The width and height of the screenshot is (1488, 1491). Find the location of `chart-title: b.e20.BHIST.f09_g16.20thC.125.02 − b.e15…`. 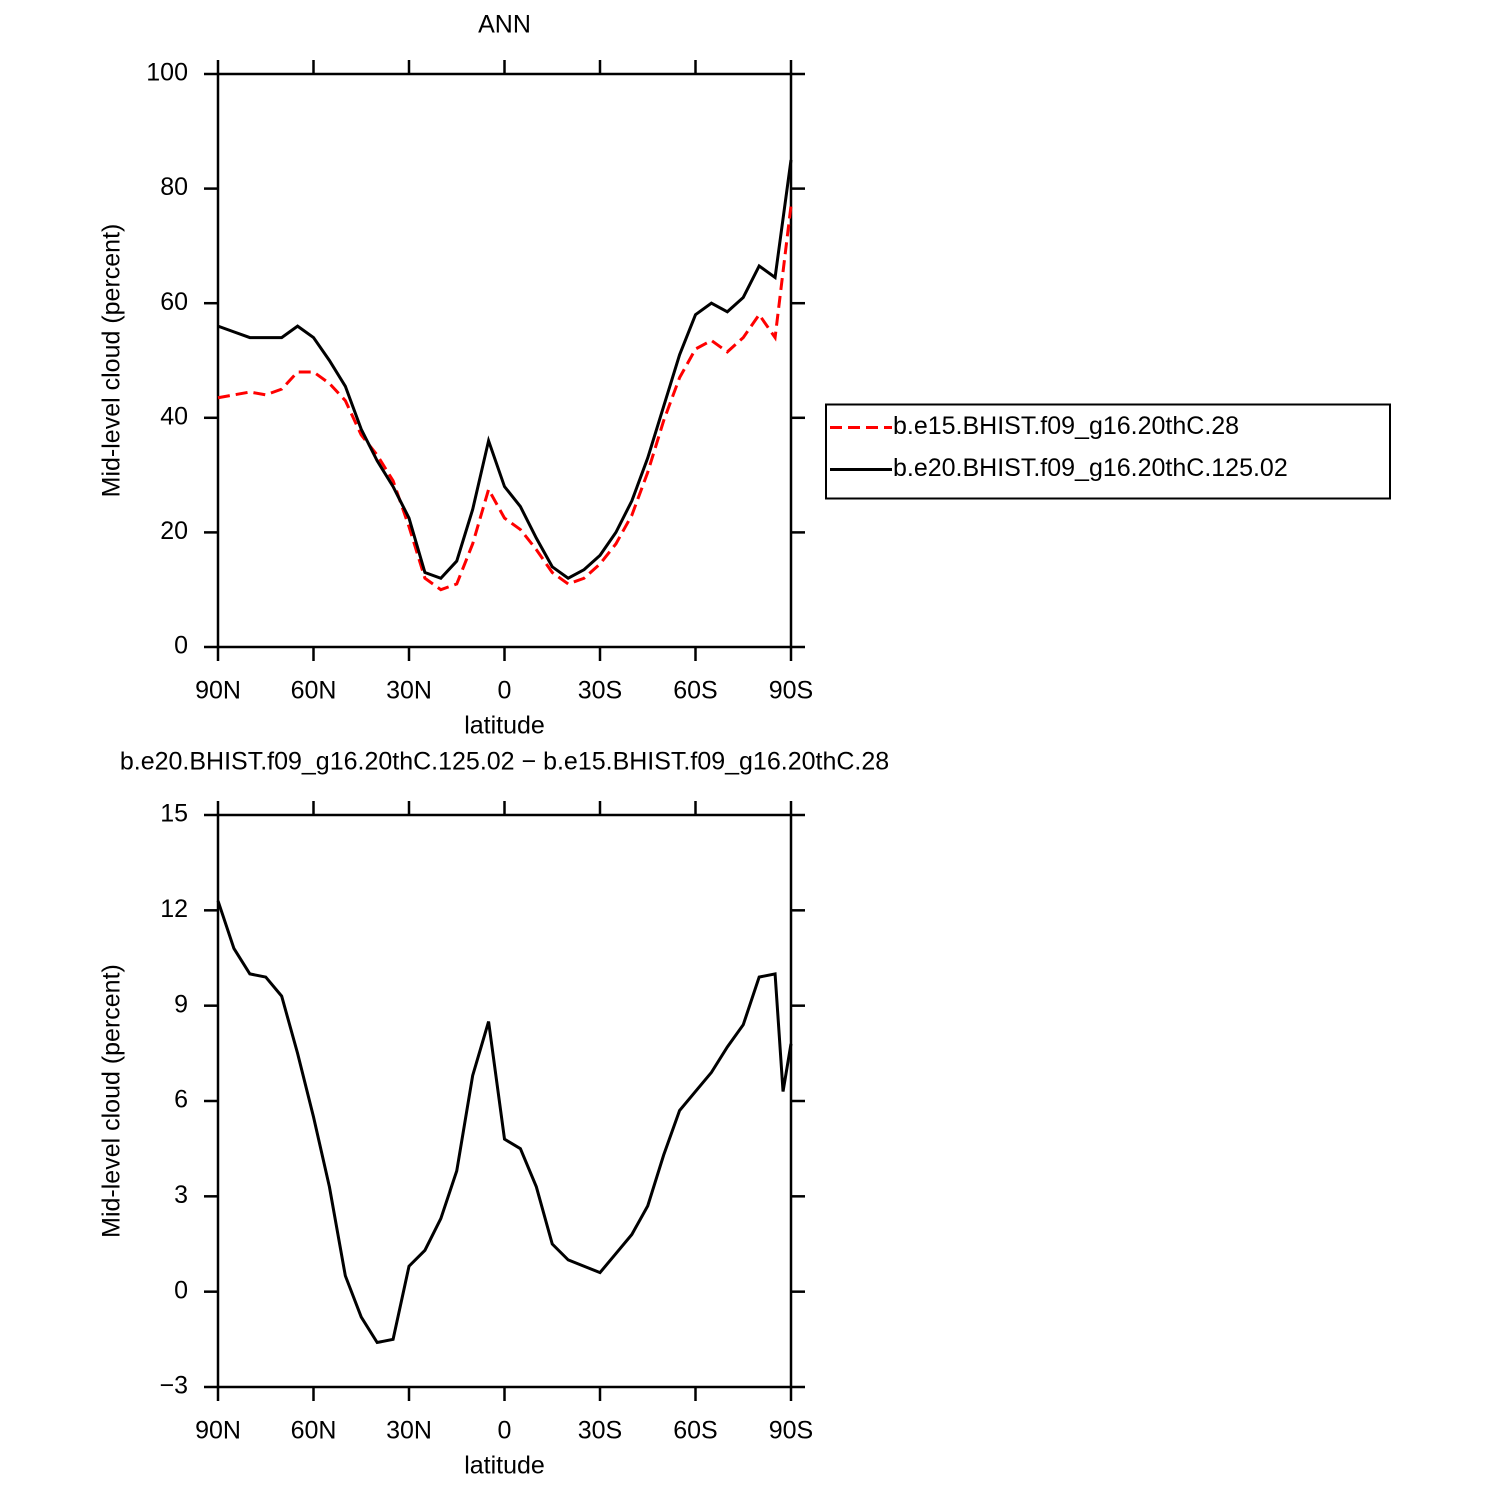

chart-title: b.e20.BHIST.f09_g16.20thC.125.02 − b.e15… is located at coordinates (504, 762).